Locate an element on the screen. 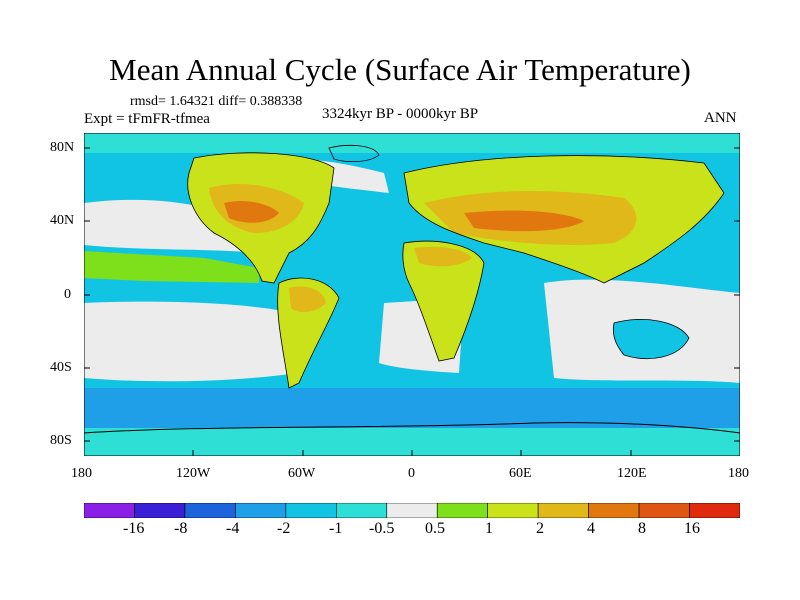  colorbar-label-11: 16 is located at coordinates (692, 528).